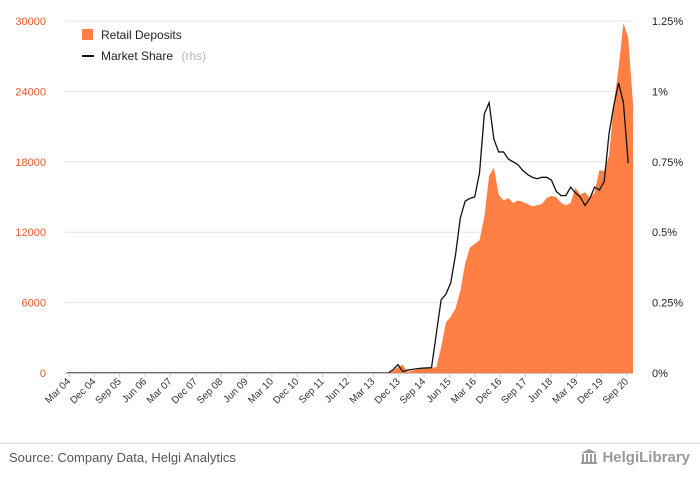  I want to click on x-tick-label: Sep 11, so click(312, 391).